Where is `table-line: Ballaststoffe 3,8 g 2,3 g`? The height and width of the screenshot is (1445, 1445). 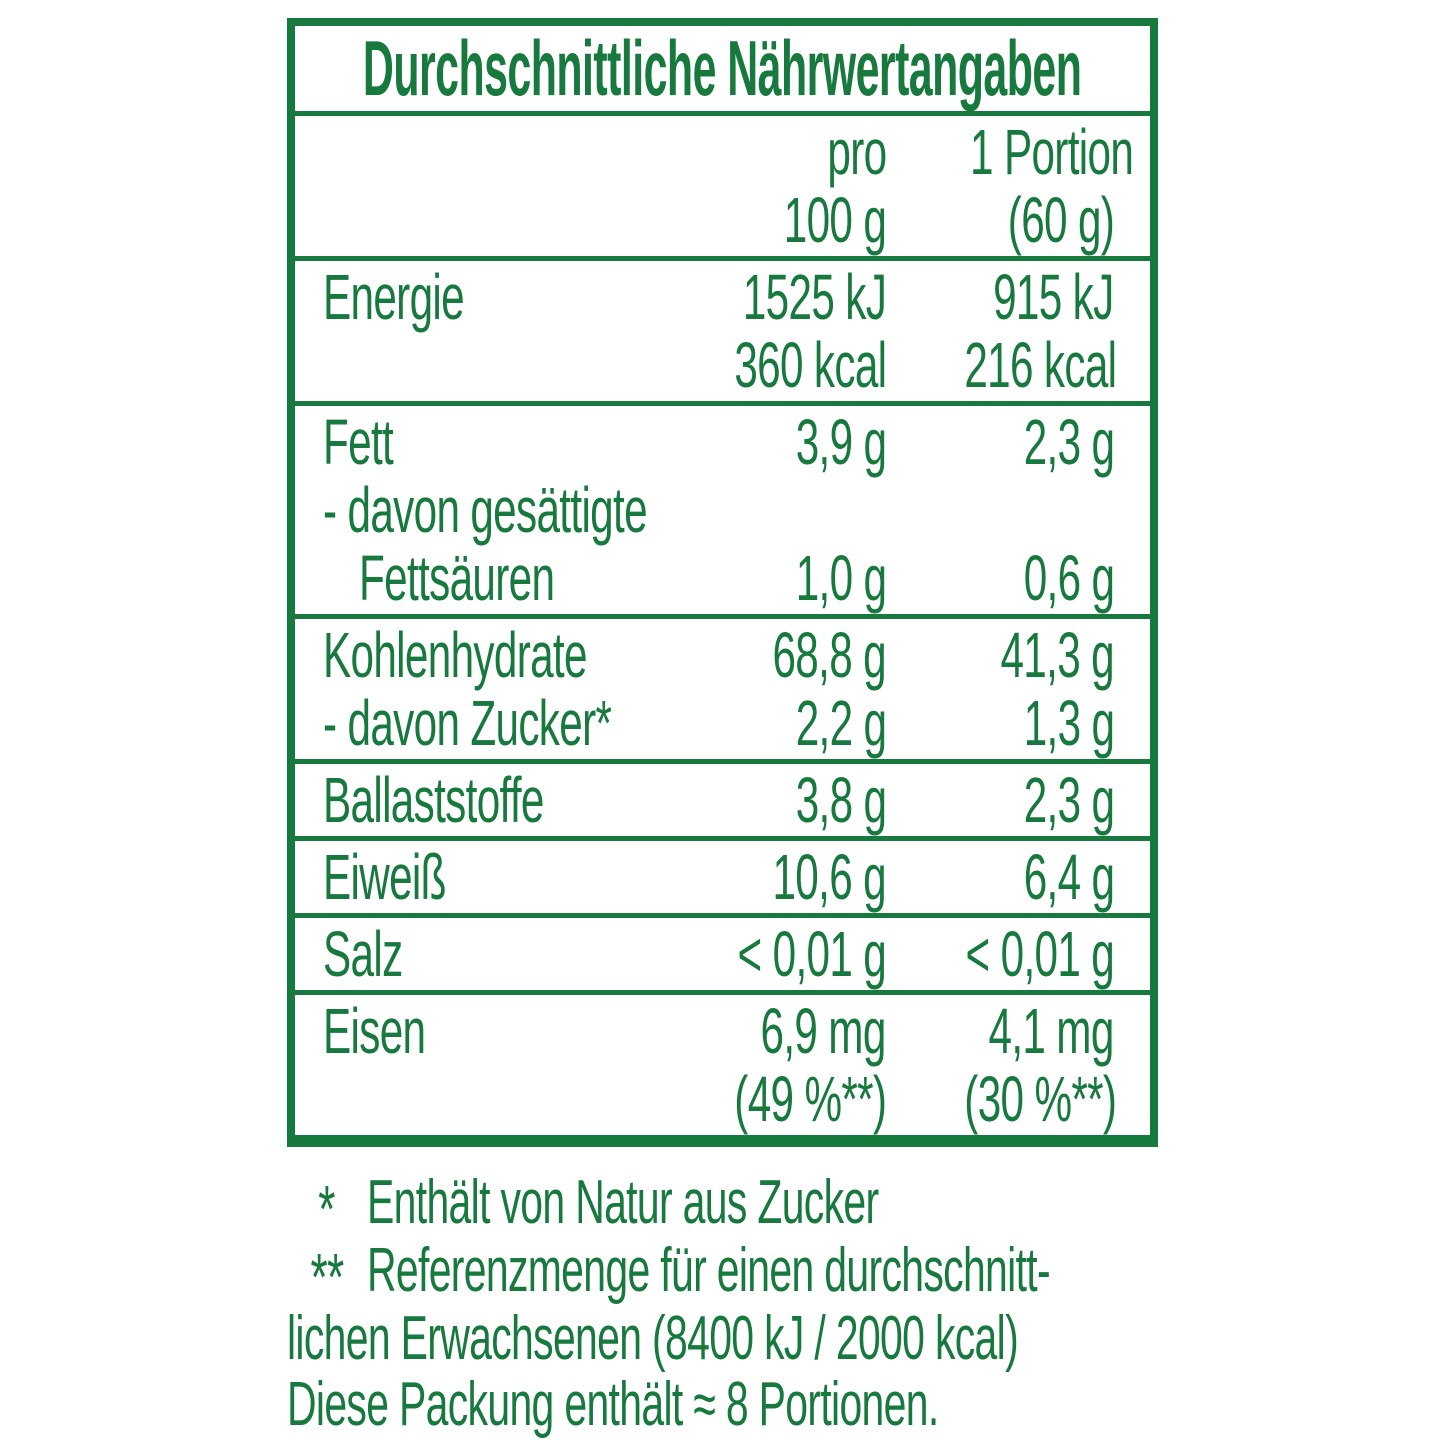 table-line: Ballaststoffe 3,8 g 2,3 g is located at coordinates (722, 800).